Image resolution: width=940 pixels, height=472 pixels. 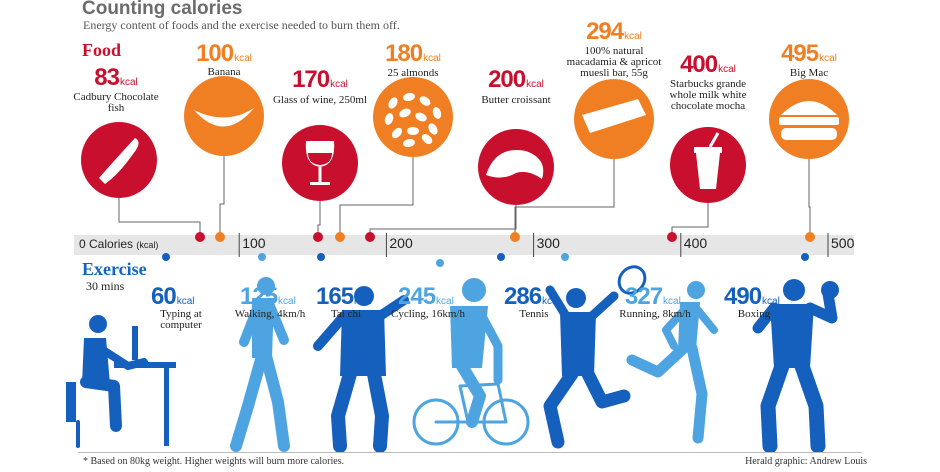 What do you see at coordinates (743, 296) in the screenshot?
I see `kcal-number: 490` at bounding box center [743, 296].